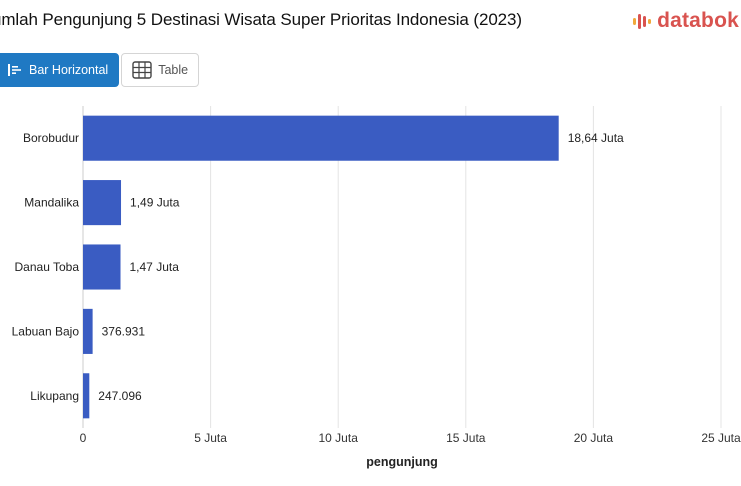 The image size is (741, 486). What do you see at coordinates (155, 203) in the screenshot?
I see `bar-value-label: 1,49 Juta` at bounding box center [155, 203].